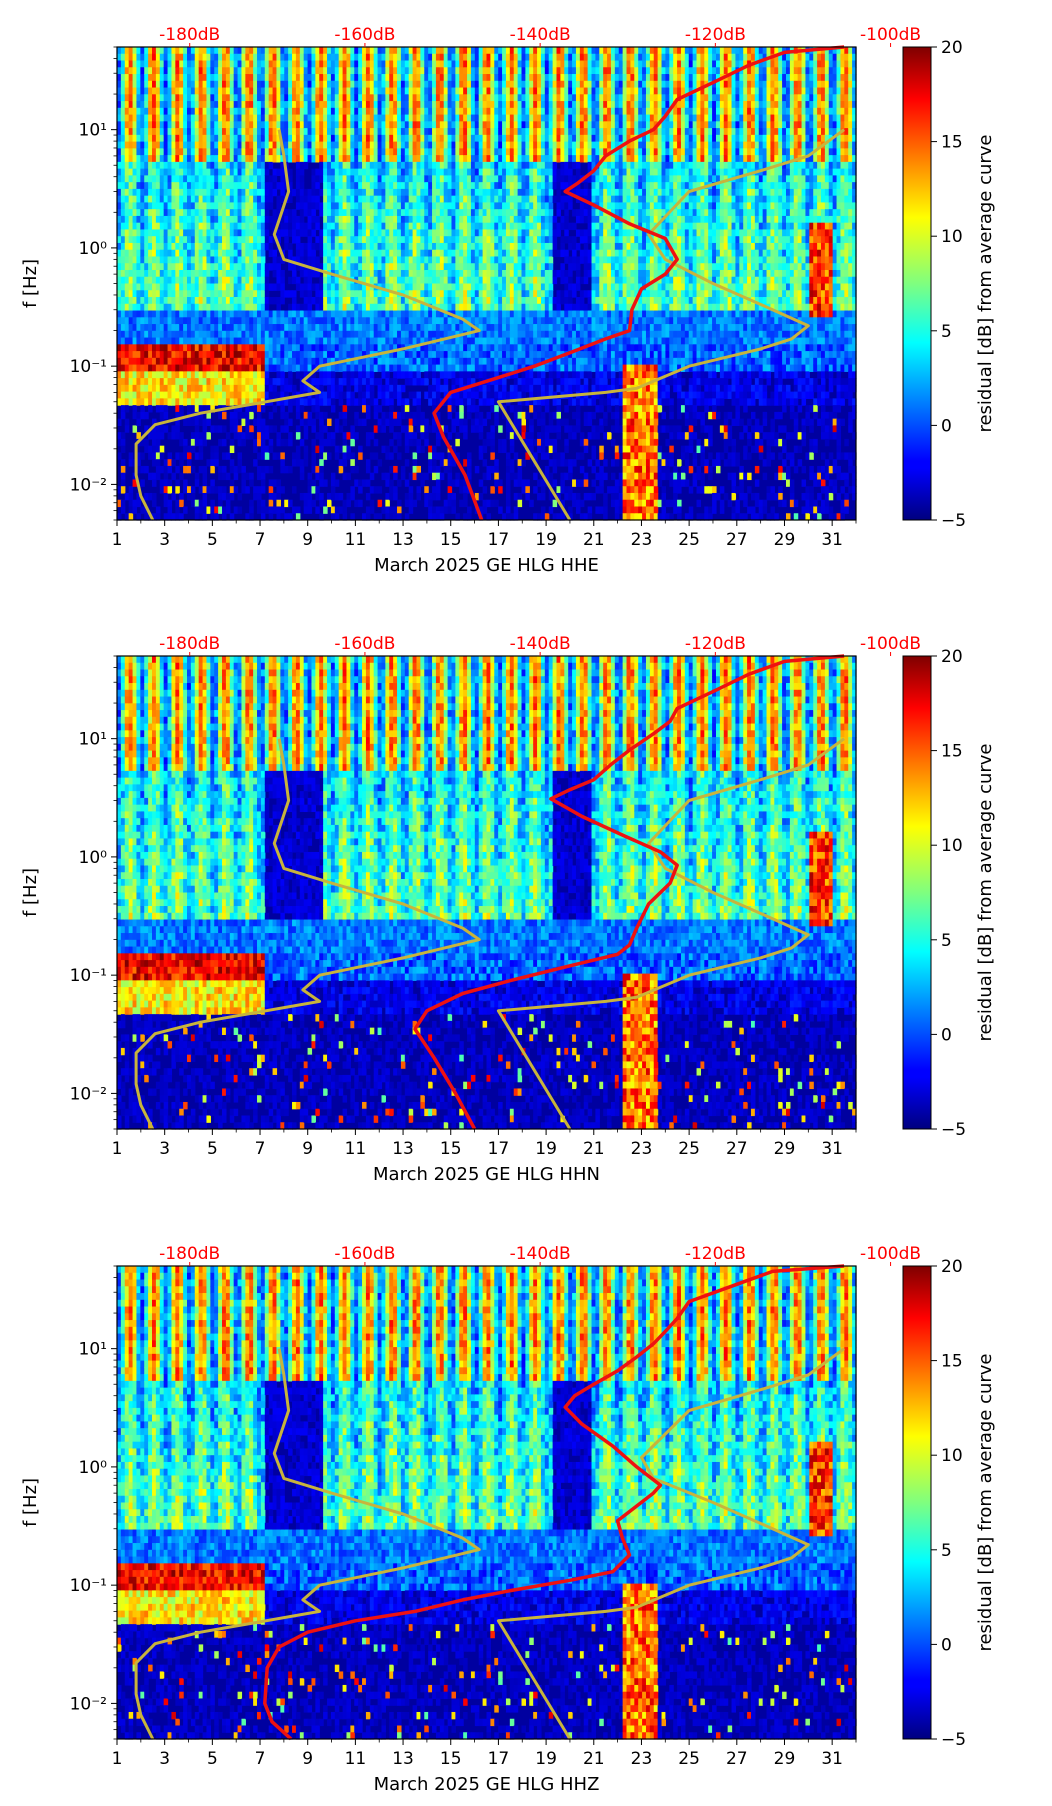 The width and height of the screenshot is (1052, 1806). I want to click on y-tick-label: 10⁰, so click(93, 1468).